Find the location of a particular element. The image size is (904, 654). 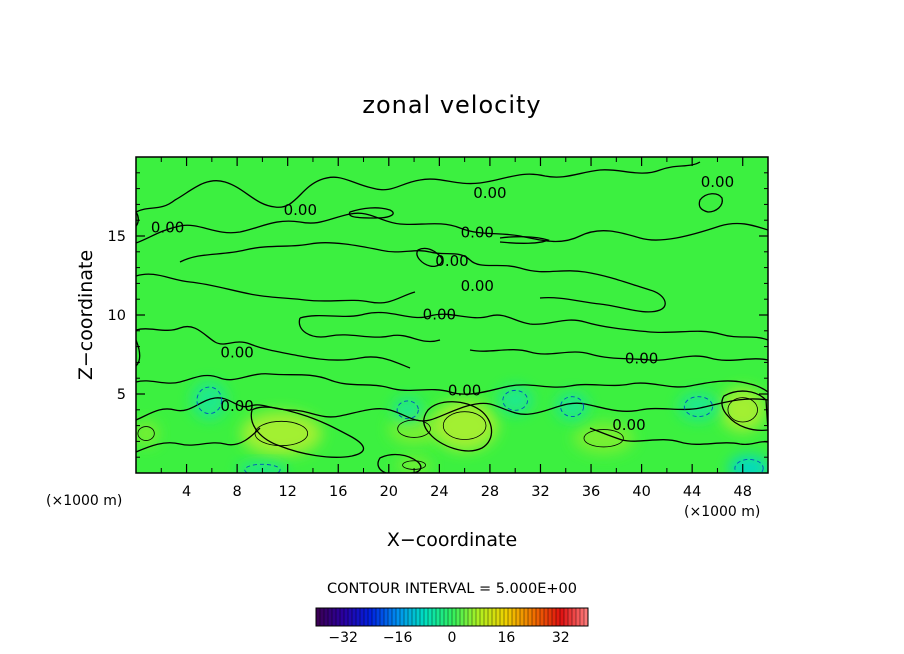

x-tick-label: 28 is located at coordinates (490, 492).